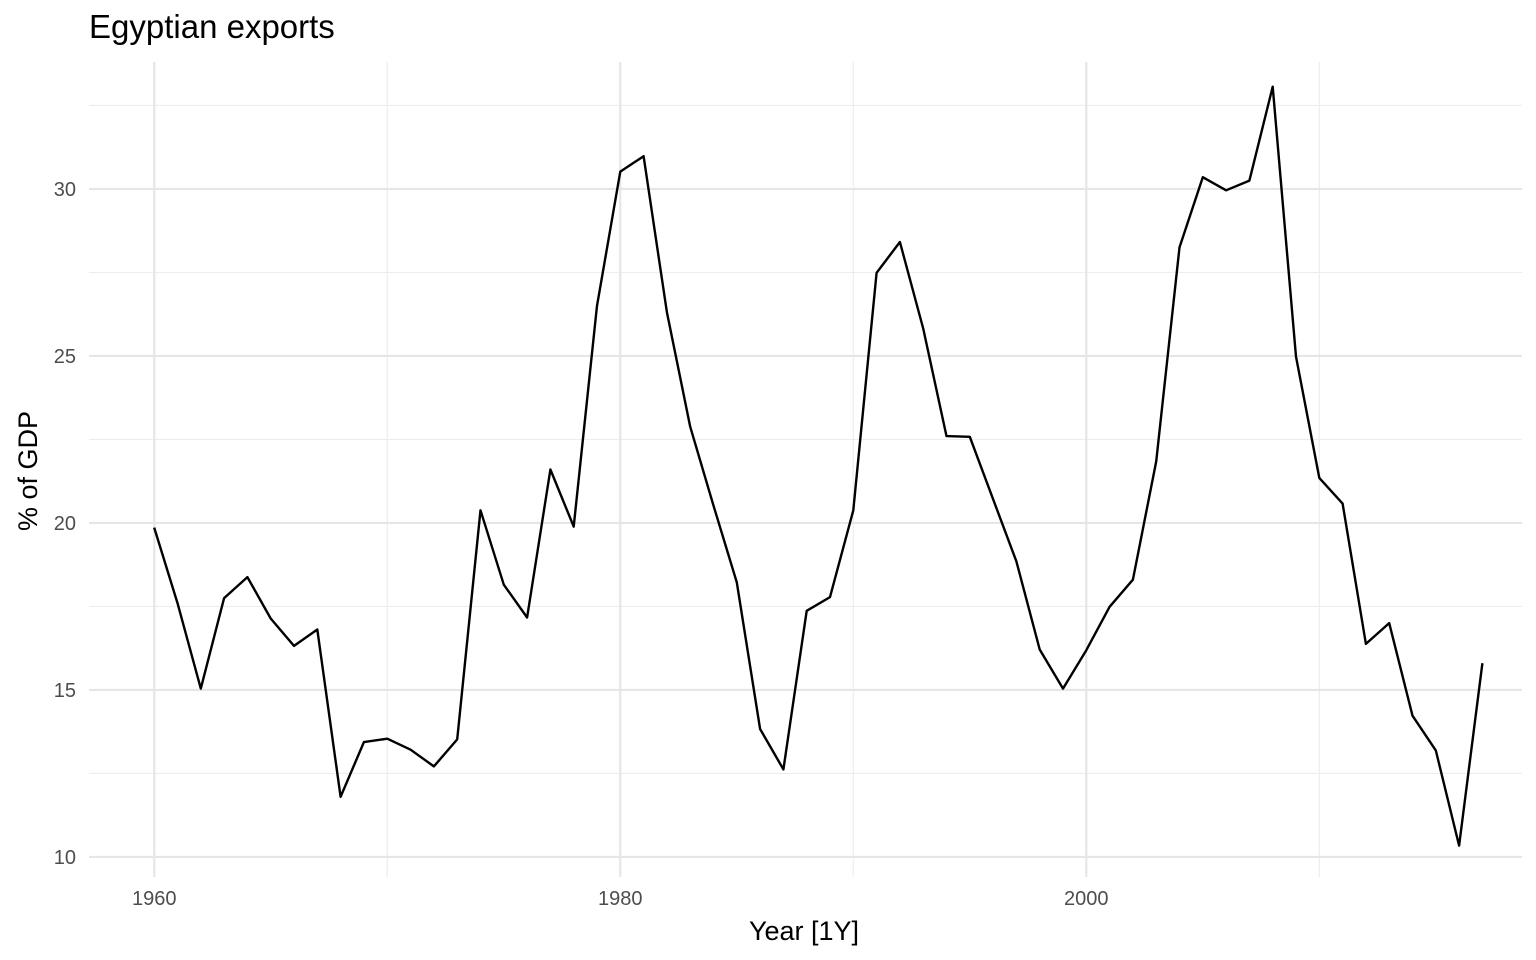 The height and width of the screenshot is (960, 1536). What do you see at coordinates (1086, 899) in the screenshot?
I see `x-tick-label: 2000` at bounding box center [1086, 899].